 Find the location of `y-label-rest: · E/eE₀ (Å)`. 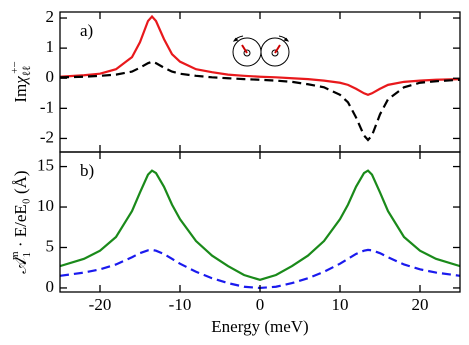

y-label-rest: · E/eE₀ (Å) is located at coordinates (20, 210).